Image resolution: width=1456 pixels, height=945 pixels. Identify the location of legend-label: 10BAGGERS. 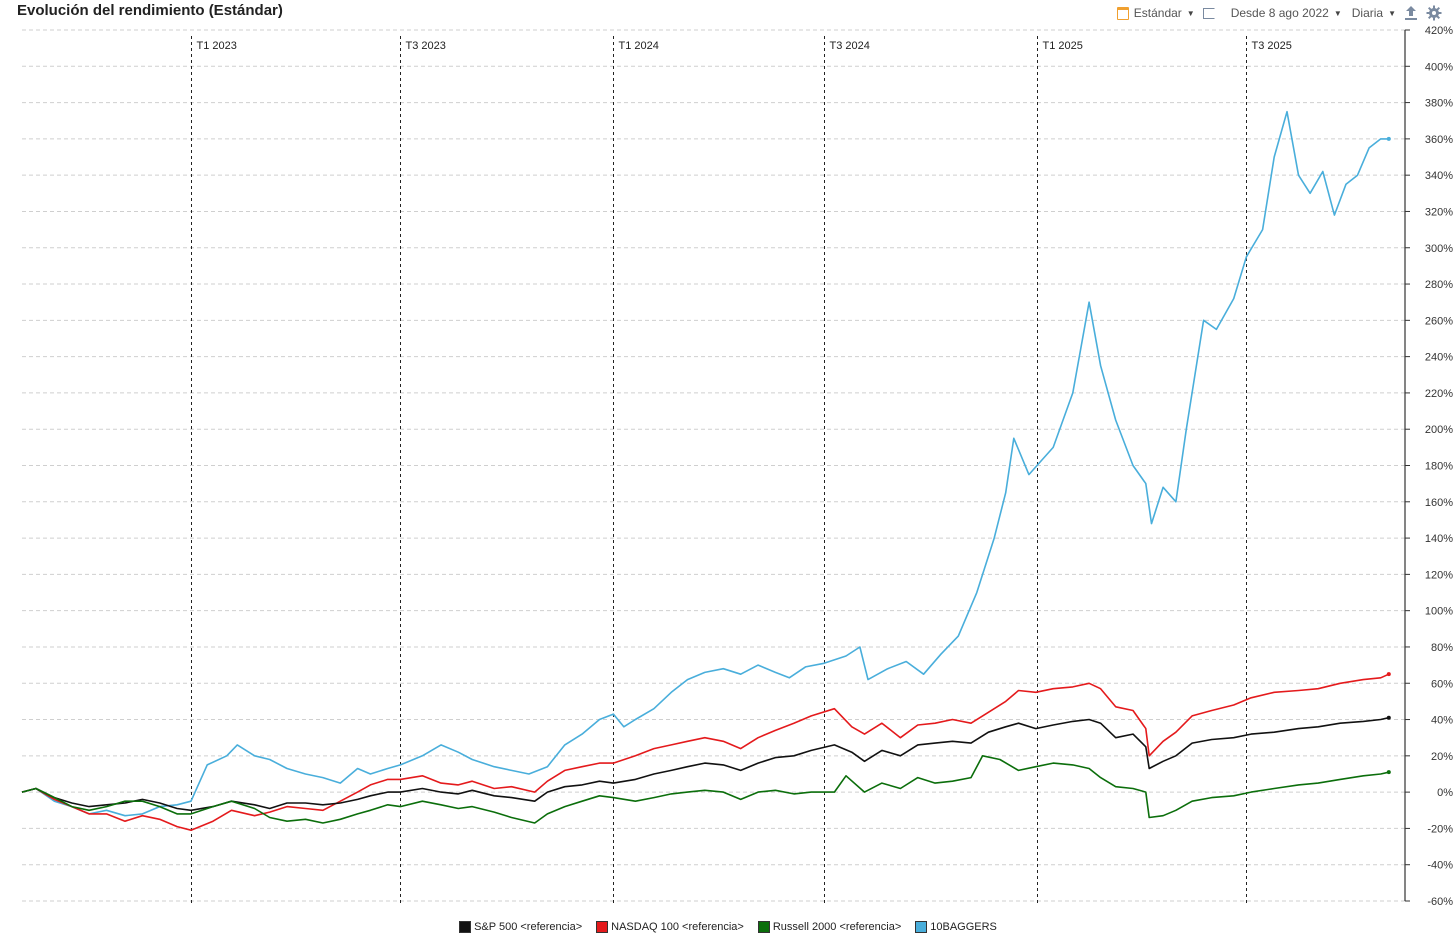
(963, 927).